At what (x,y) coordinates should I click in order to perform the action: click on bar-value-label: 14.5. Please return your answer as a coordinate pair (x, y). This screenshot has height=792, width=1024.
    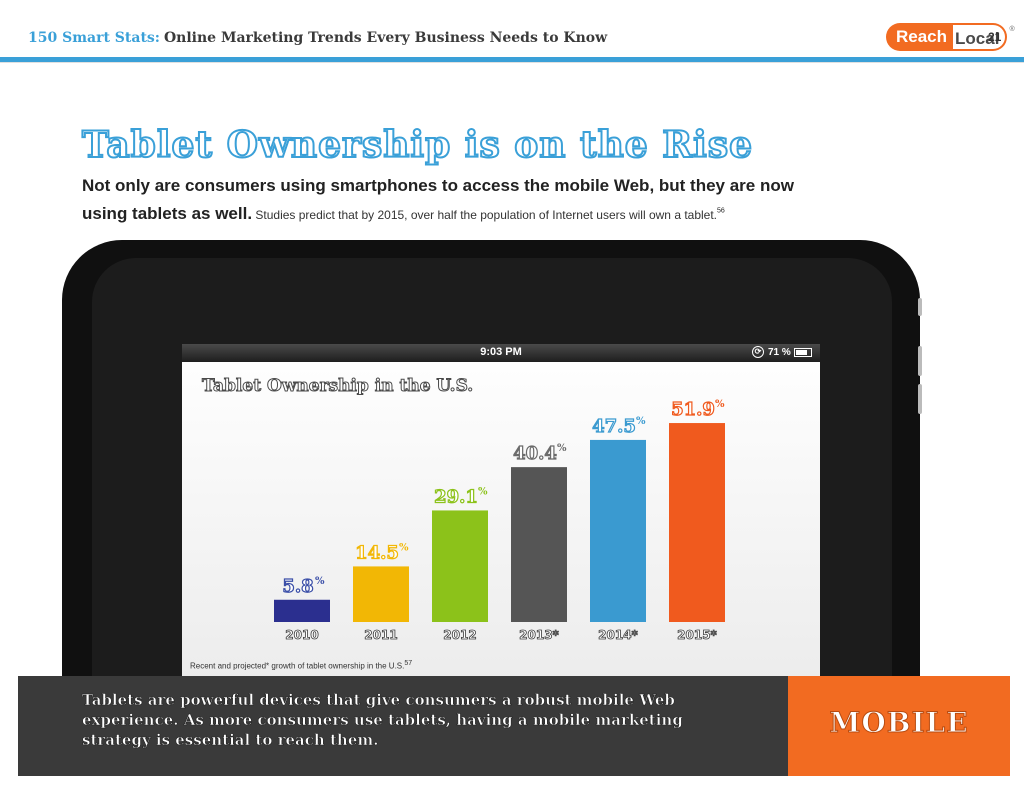
    Looking at the image, I should click on (377, 552).